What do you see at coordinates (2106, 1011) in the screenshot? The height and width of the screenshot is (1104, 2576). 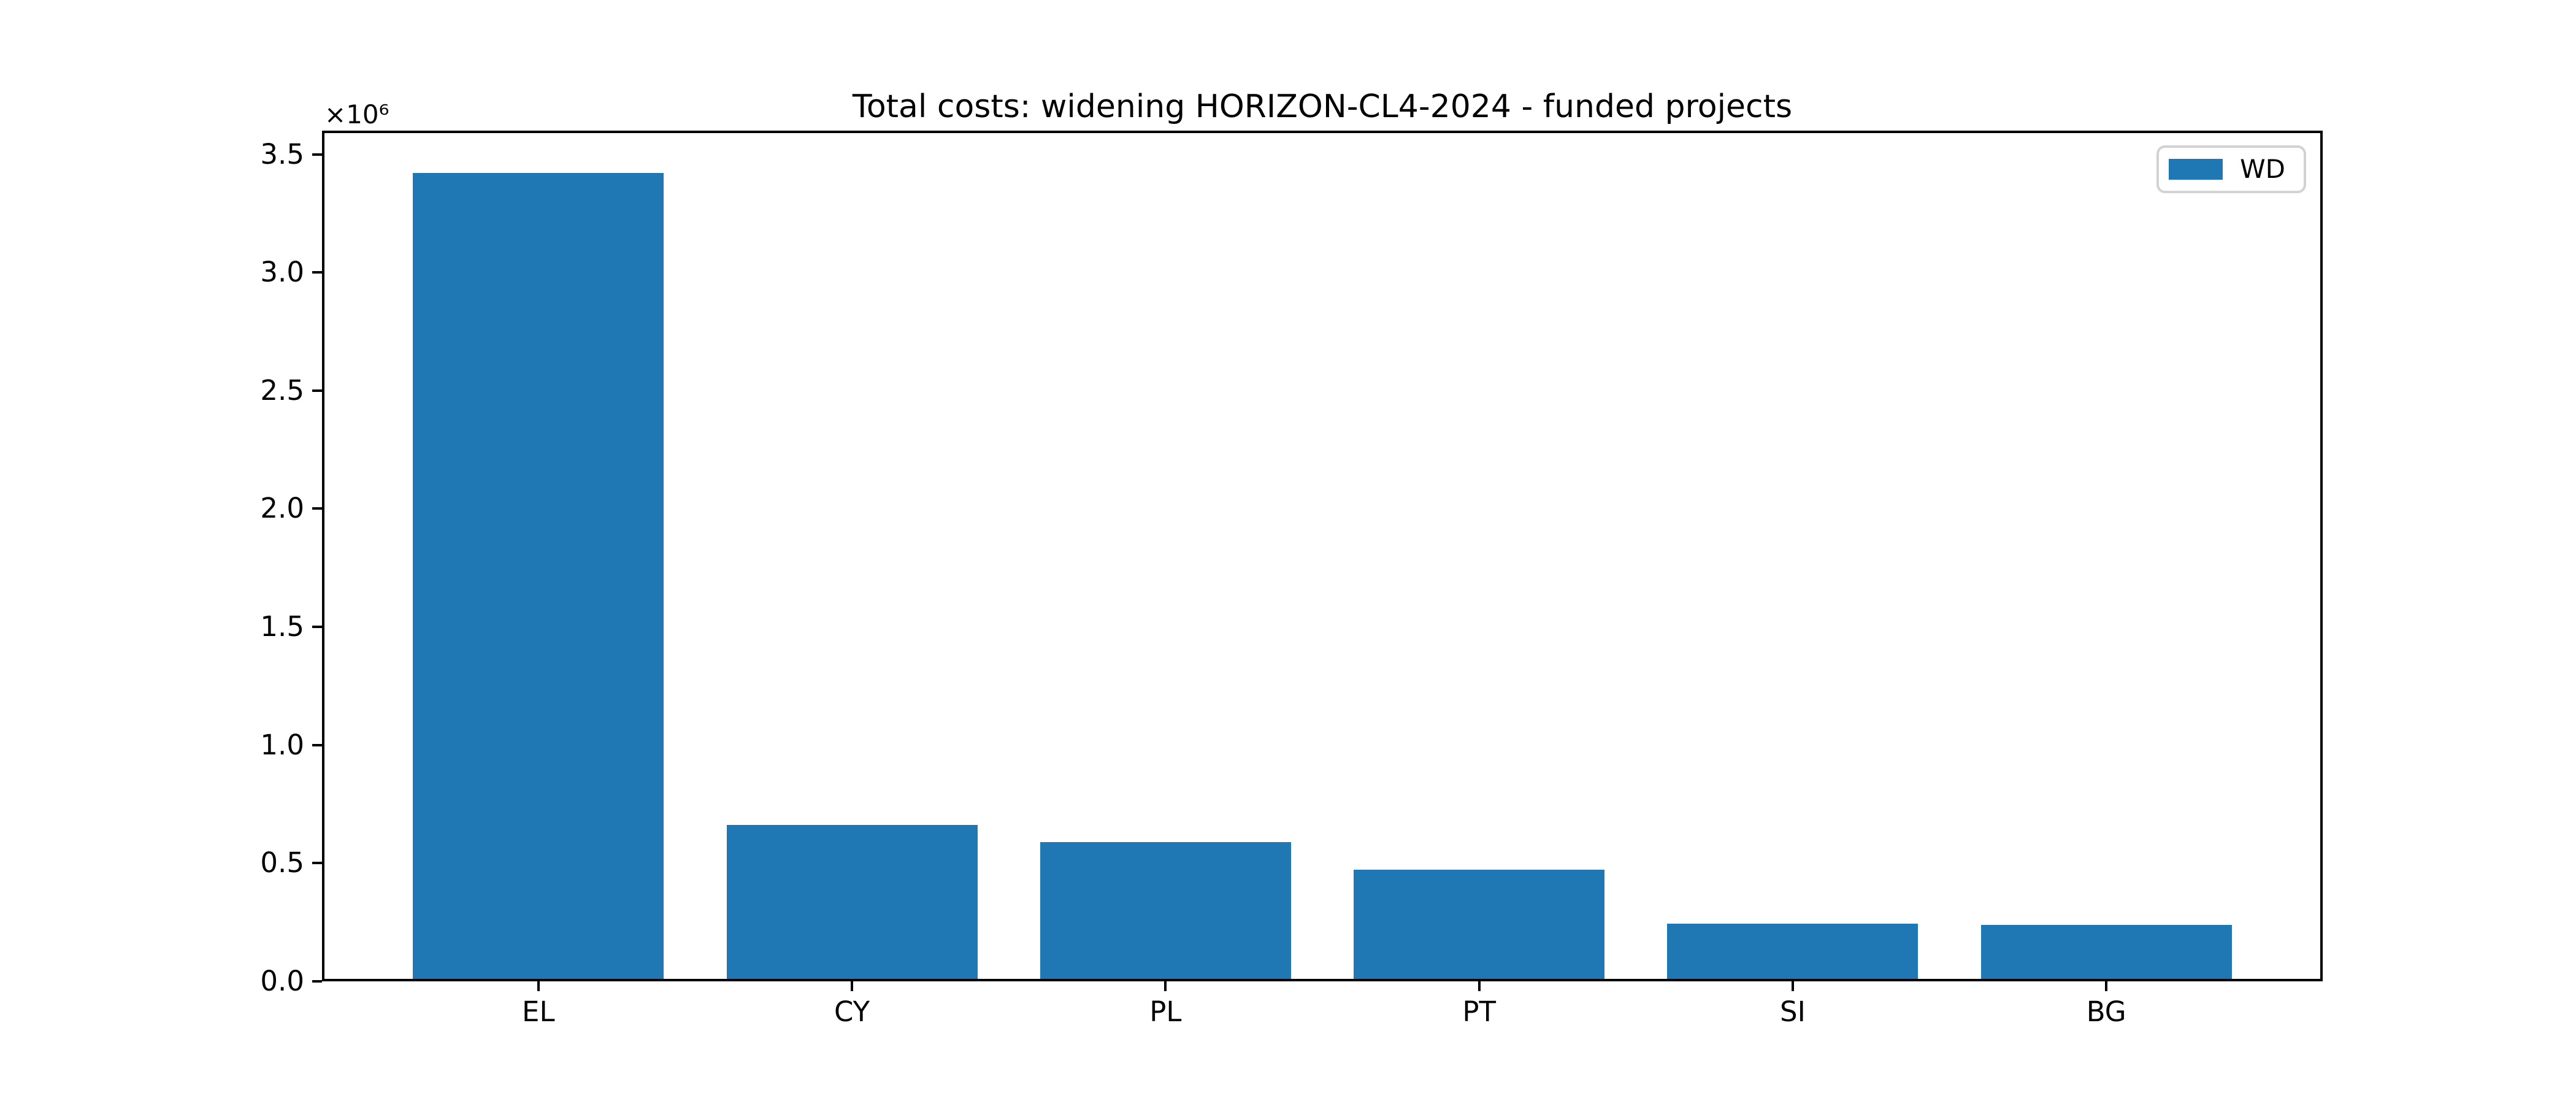 I see `x-tick-label-BG: BG` at bounding box center [2106, 1011].